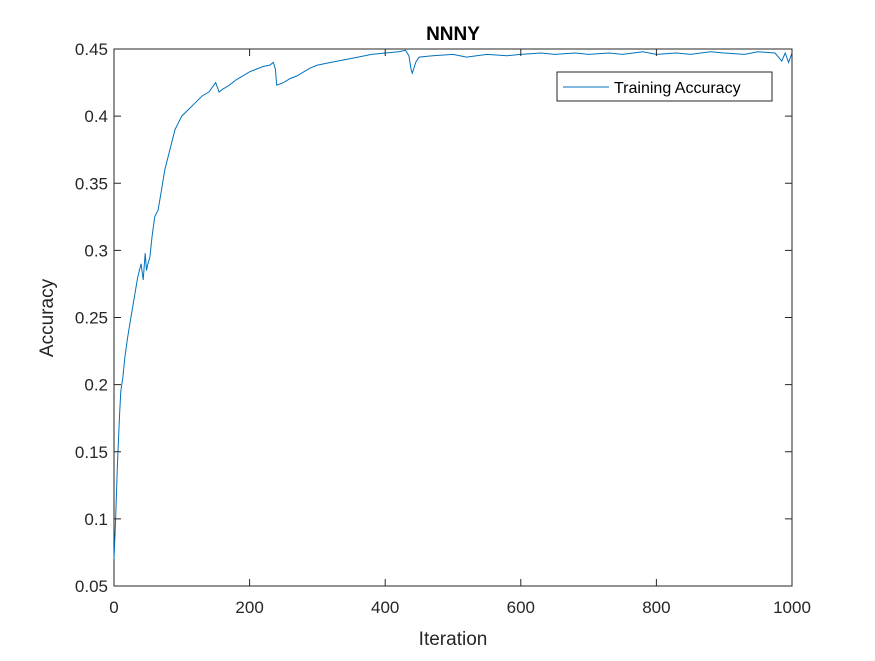 This screenshot has width=875, height=661. What do you see at coordinates (385, 607) in the screenshot?
I see `x-tick-label: 400` at bounding box center [385, 607].